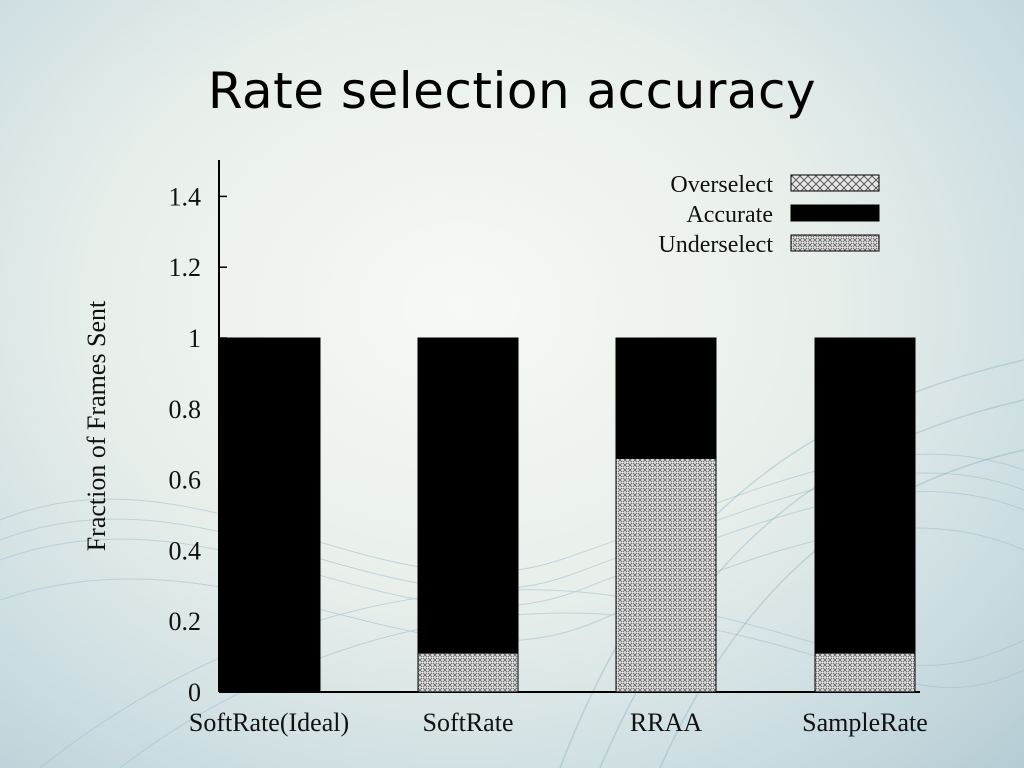 The width and height of the screenshot is (1024, 768). Describe the element at coordinates (96, 425) in the screenshot. I see `y-axis-label: Fraction of Frames Sent` at that location.